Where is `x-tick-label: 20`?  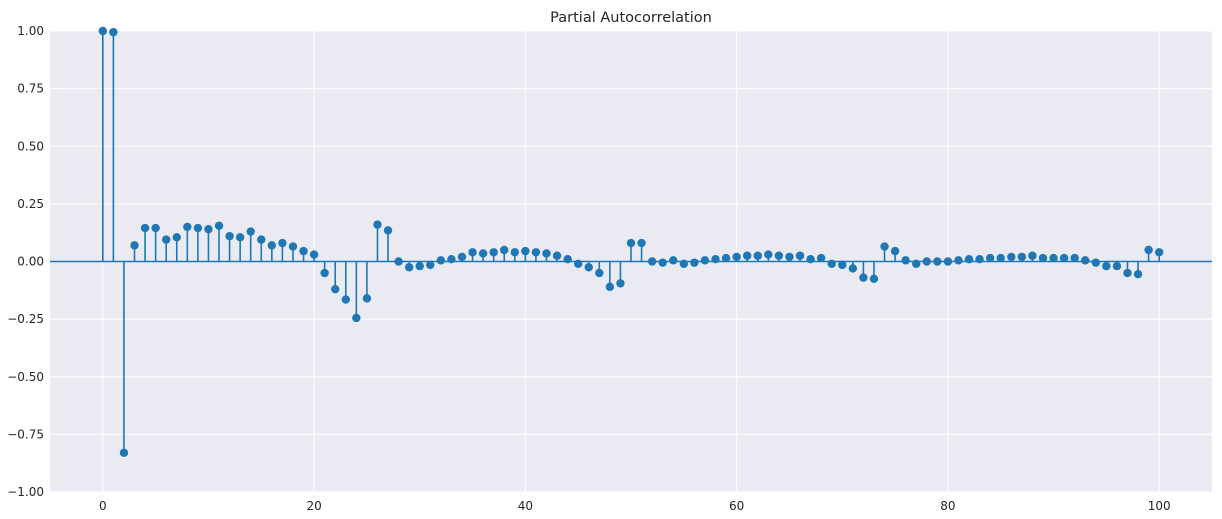
x-tick-label: 20 is located at coordinates (313, 506).